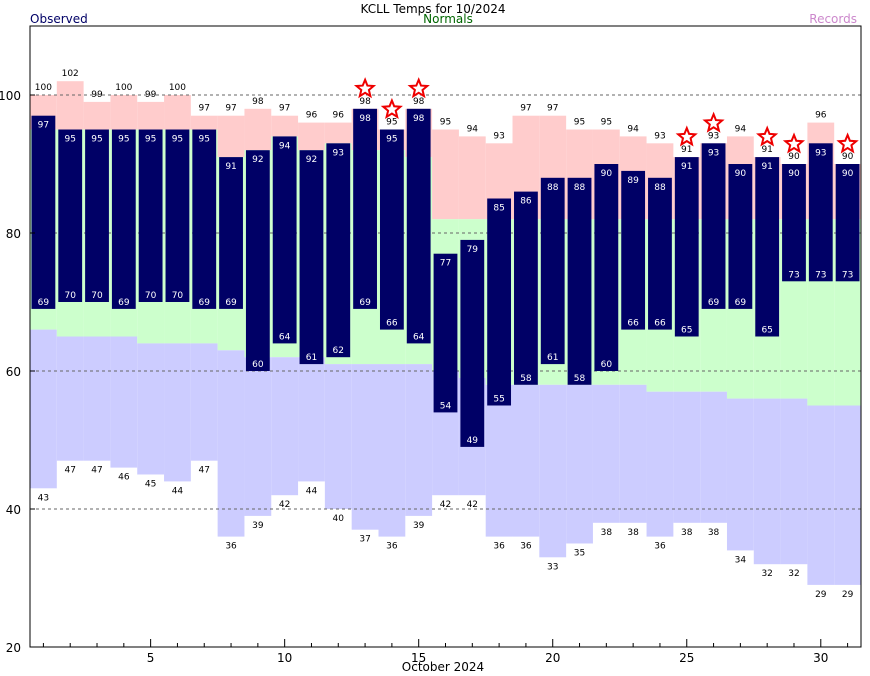  What do you see at coordinates (43, 498) in the screenshot?
I see `record-low-label: 43` at bounding box center [43, 498].